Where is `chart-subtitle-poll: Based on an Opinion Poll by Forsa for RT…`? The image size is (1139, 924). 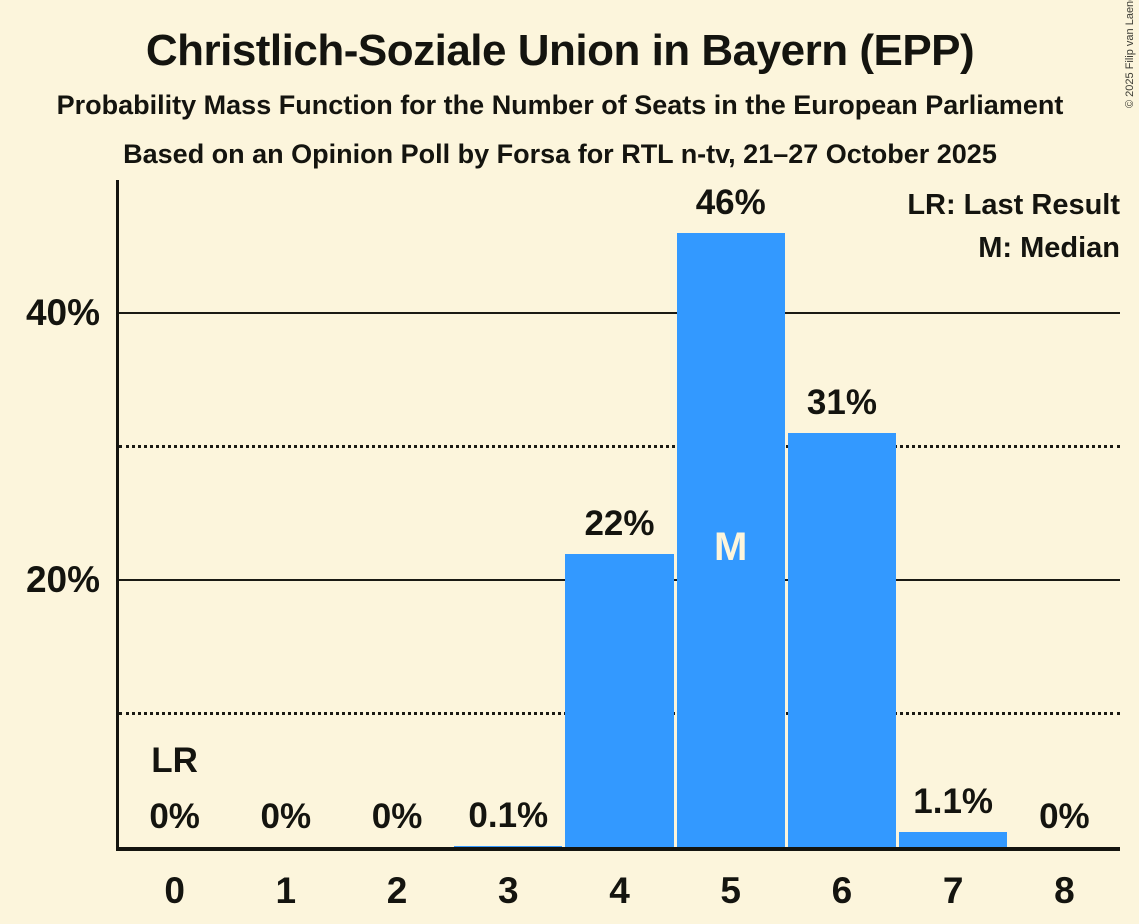 chart-subtitle-poll: Based on an Opinion Poll by Forsa for RT… is located at coordinates (560, 154).